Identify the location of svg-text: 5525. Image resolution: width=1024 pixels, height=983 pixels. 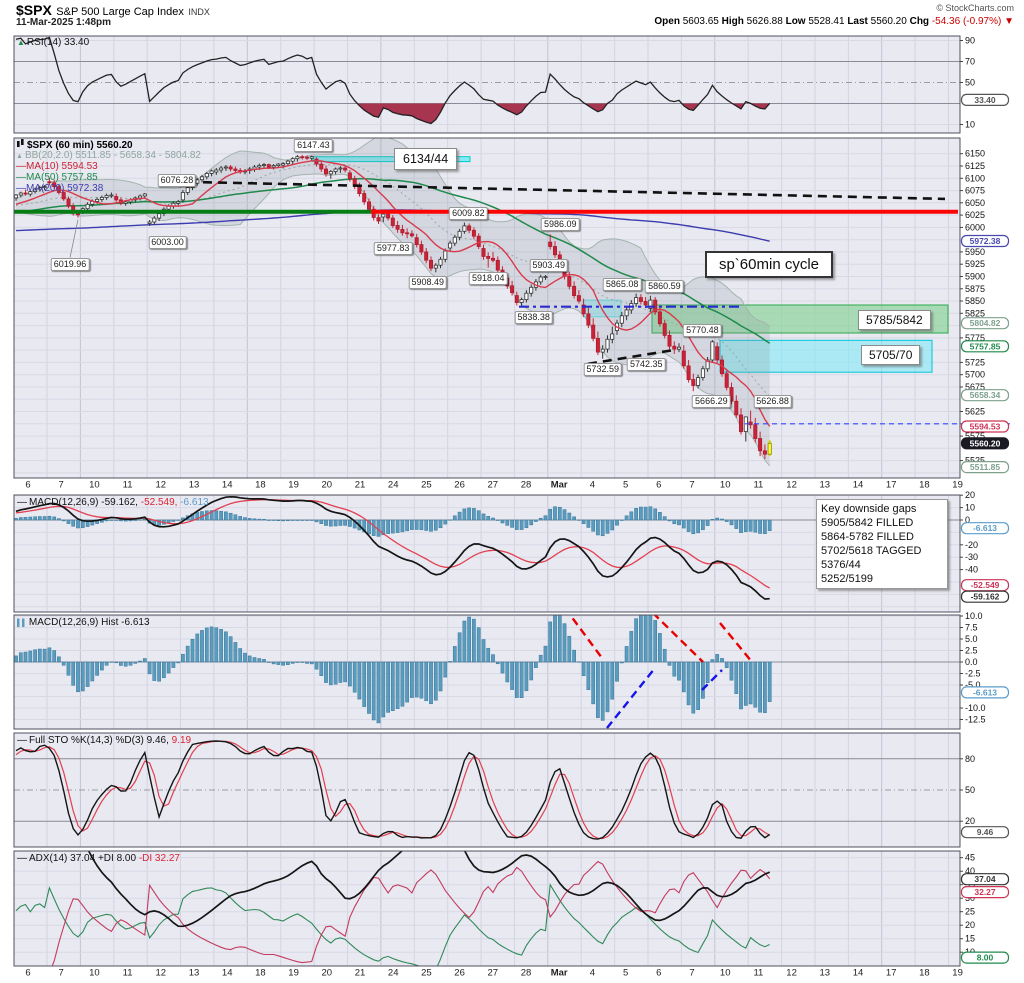
(975, 461).